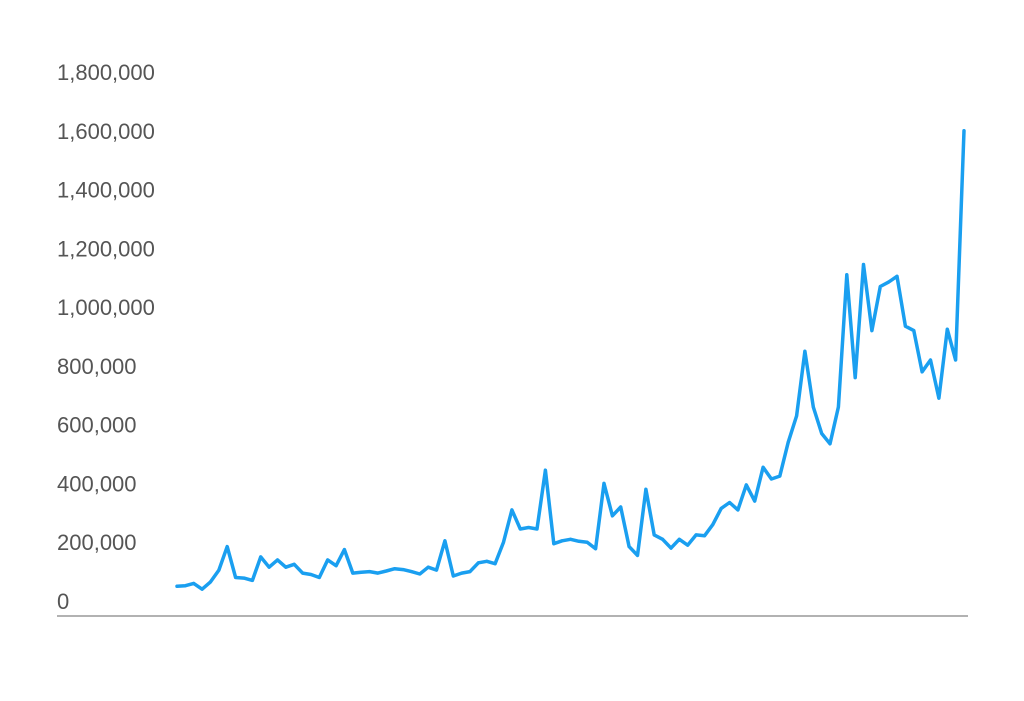 This screenshot has width=1024, height=701. Describe the element at coordinates (106, 131) in the screenshot. I see `y-tick-label: 1,600,000` at that location.